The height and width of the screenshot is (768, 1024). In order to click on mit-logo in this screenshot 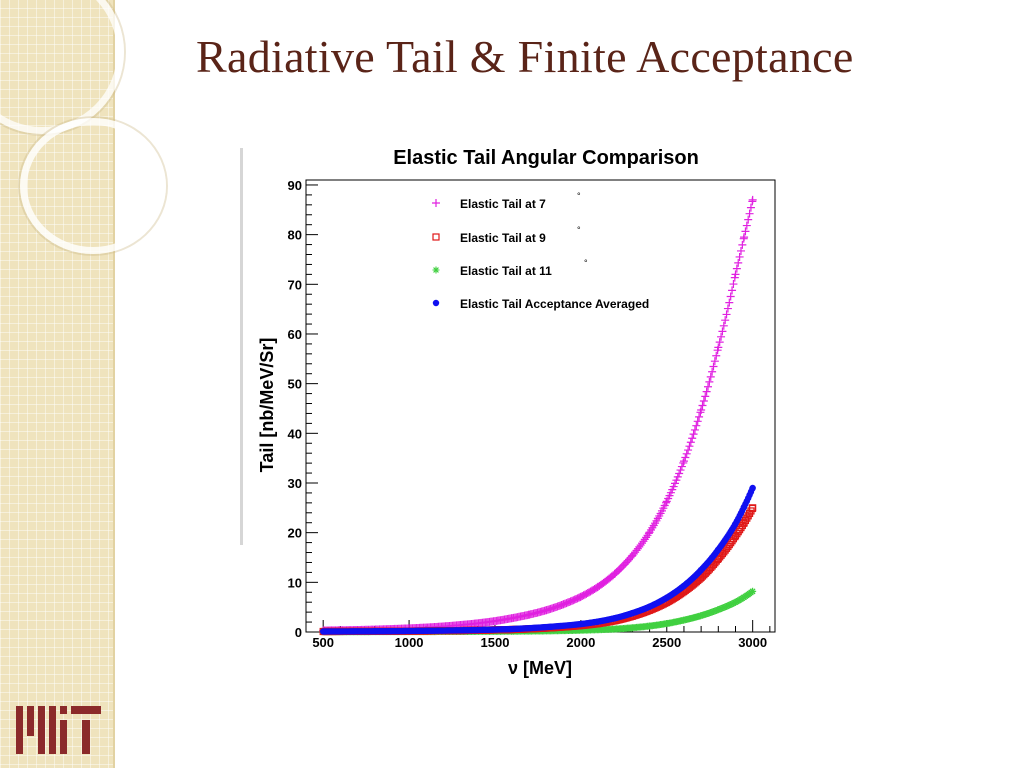, I will do `click(64, 730)`.